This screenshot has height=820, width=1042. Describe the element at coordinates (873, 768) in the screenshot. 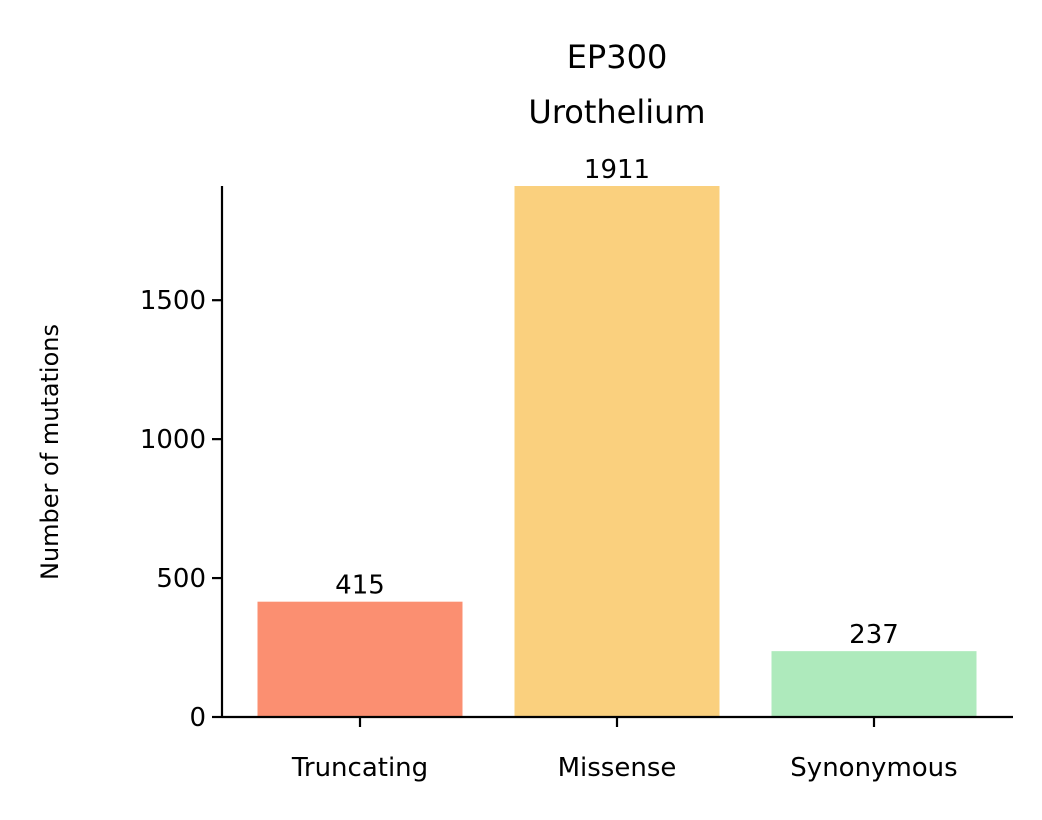

I see `x-tick-label-synonymous: Synonymous` at that location.